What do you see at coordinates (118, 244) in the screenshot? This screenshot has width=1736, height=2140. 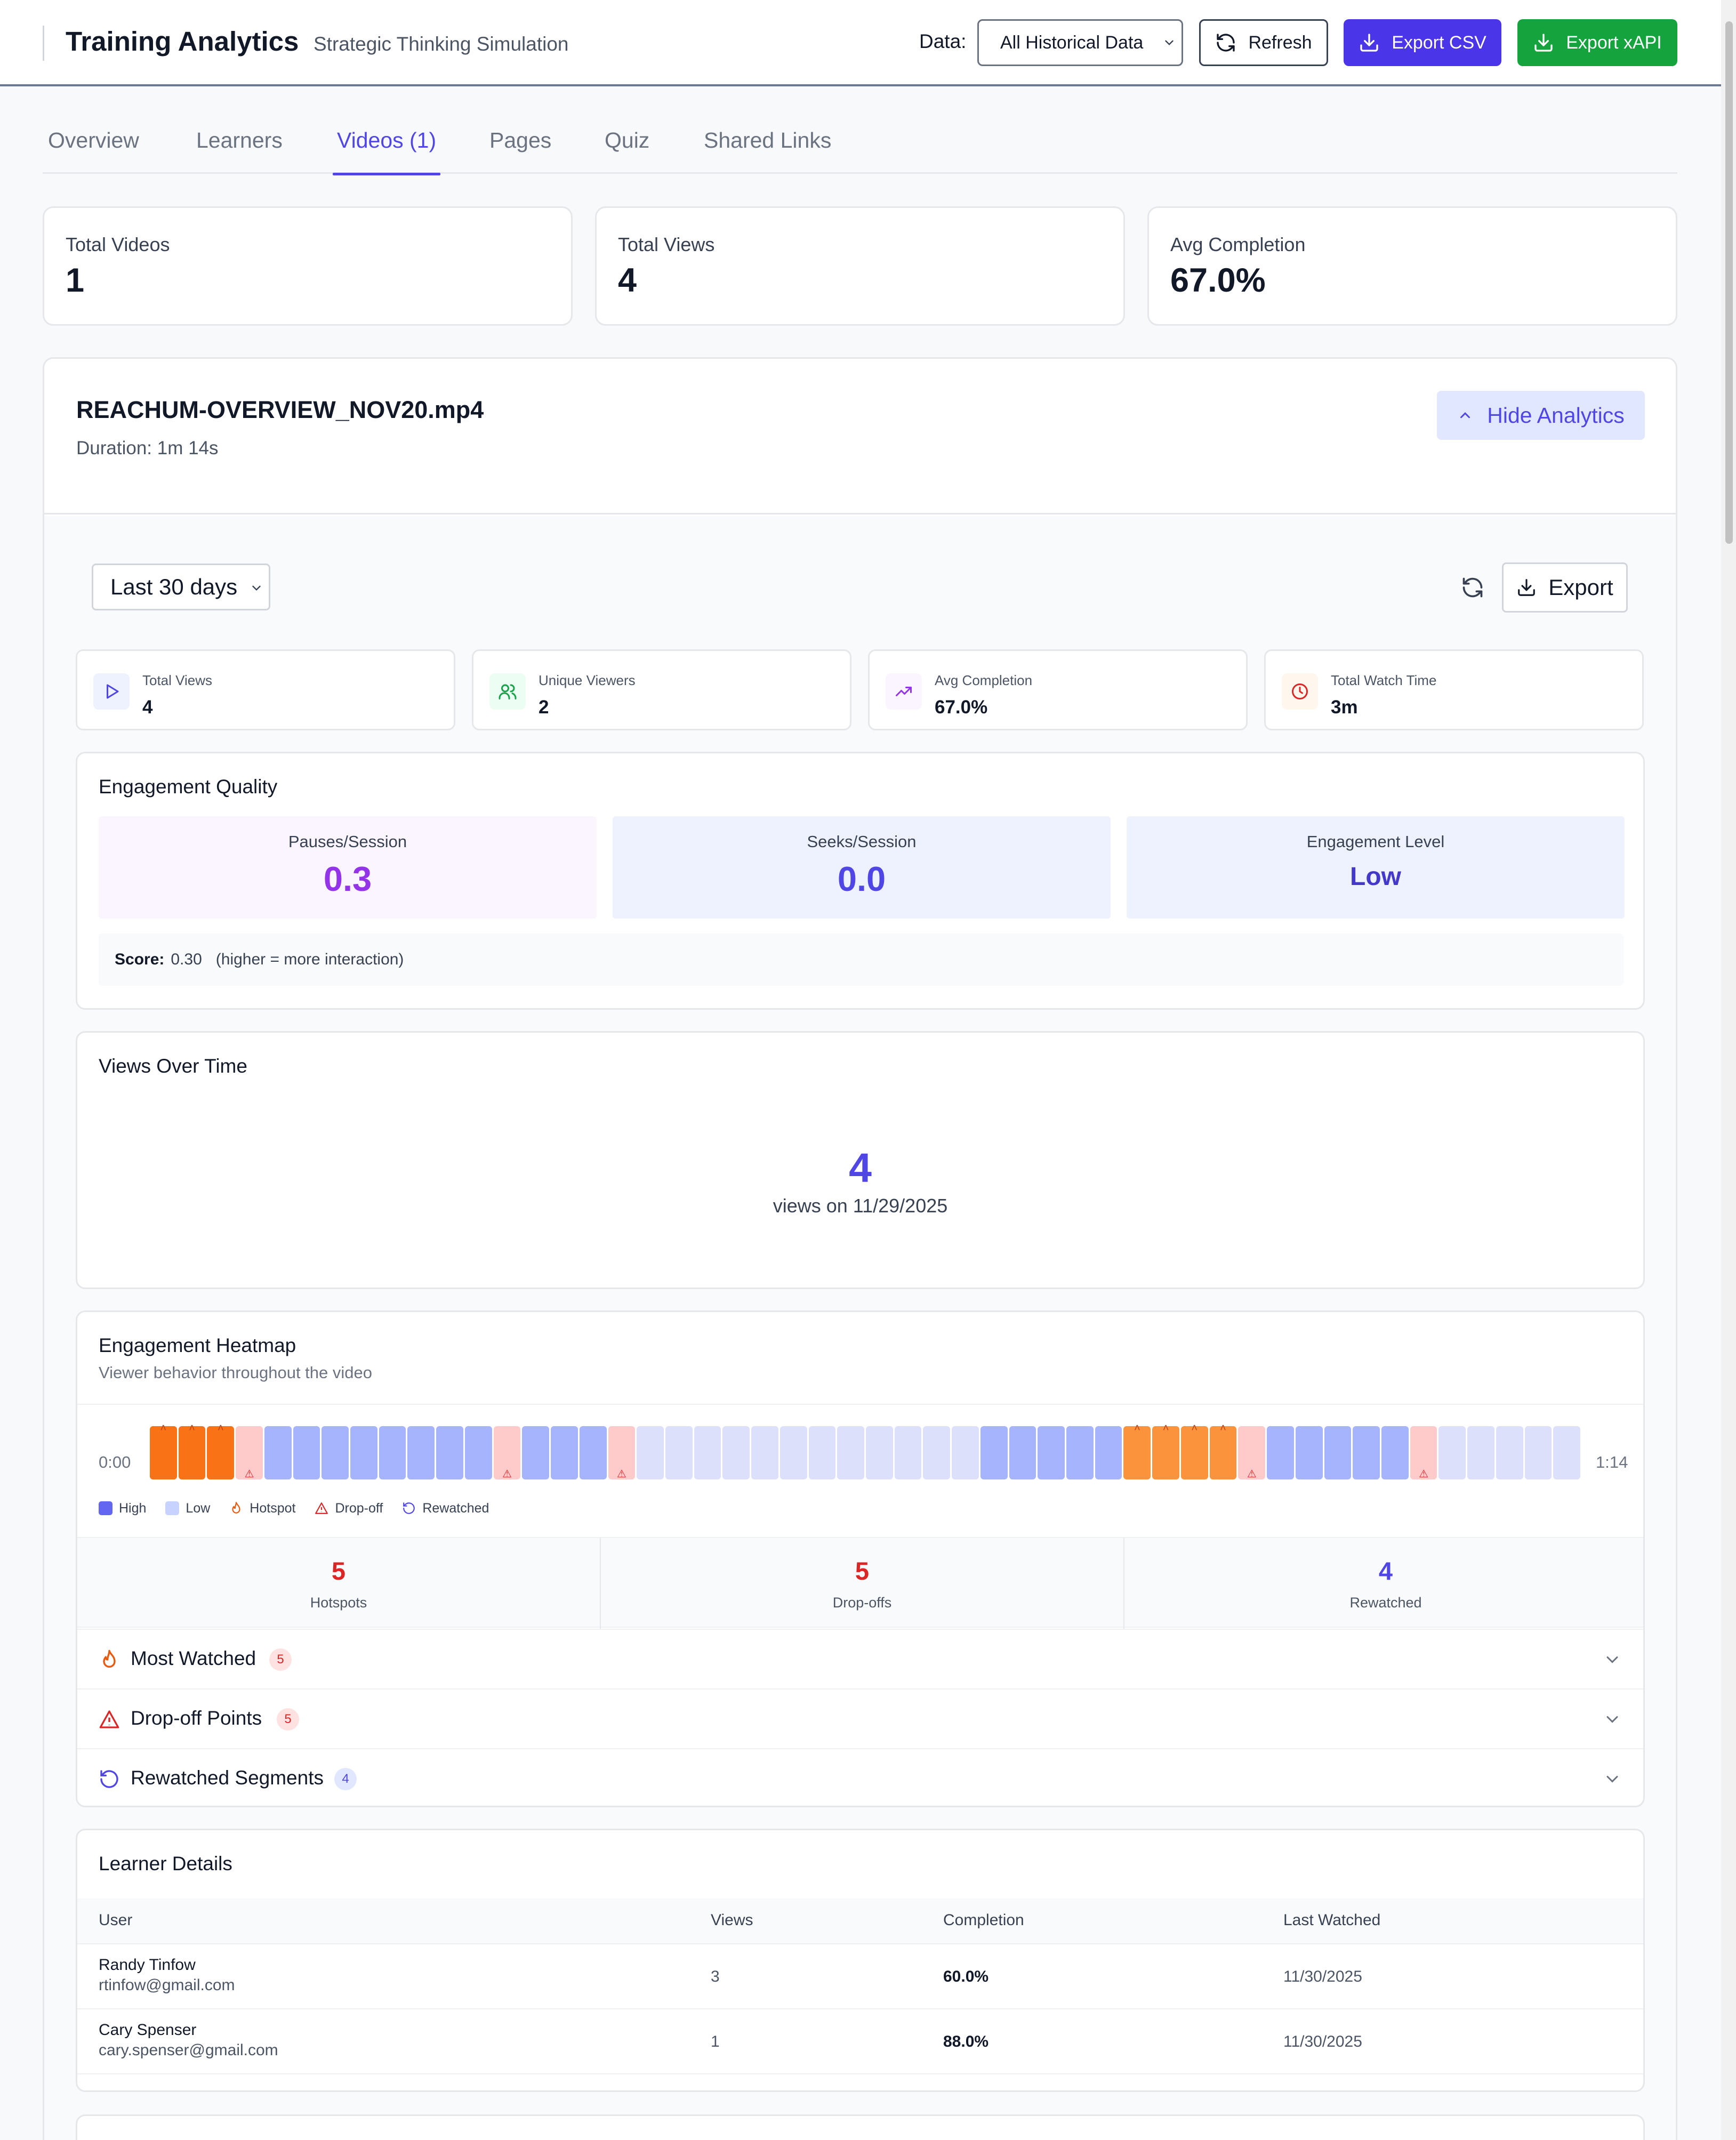 I see `stat-label: Total Videos` at bounding box center [118, 244].